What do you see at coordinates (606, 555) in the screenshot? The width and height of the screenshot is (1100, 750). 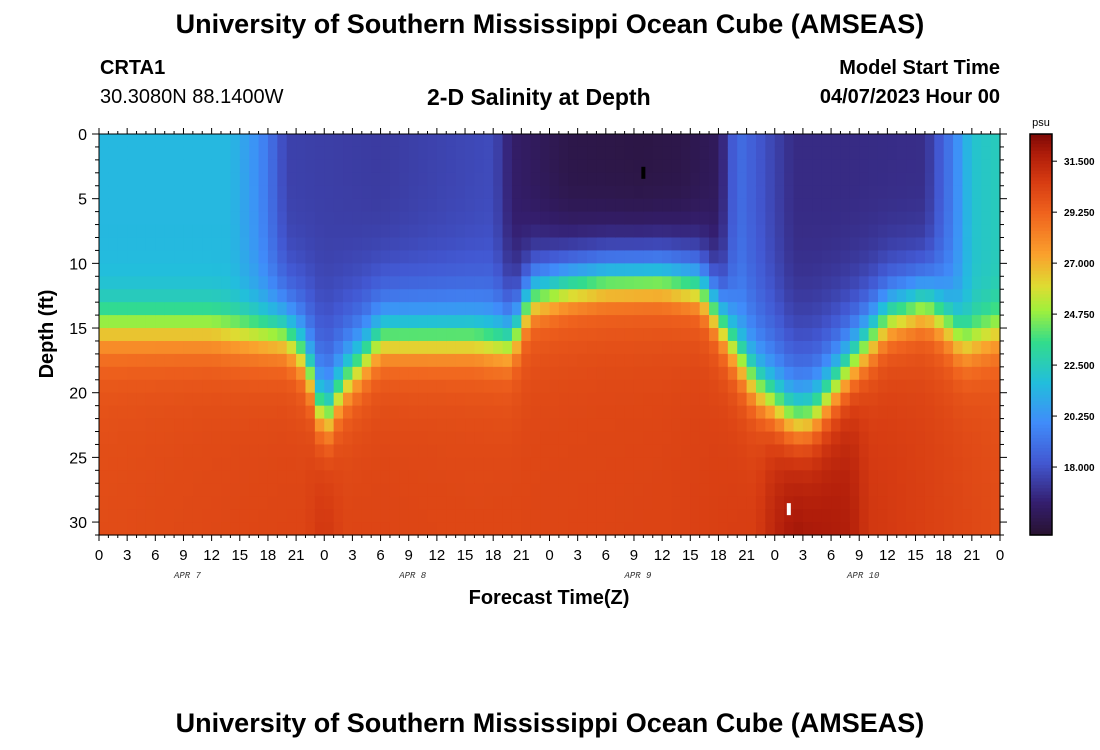 I see `x-tick-label: 6` at bounding box center [606, 555].